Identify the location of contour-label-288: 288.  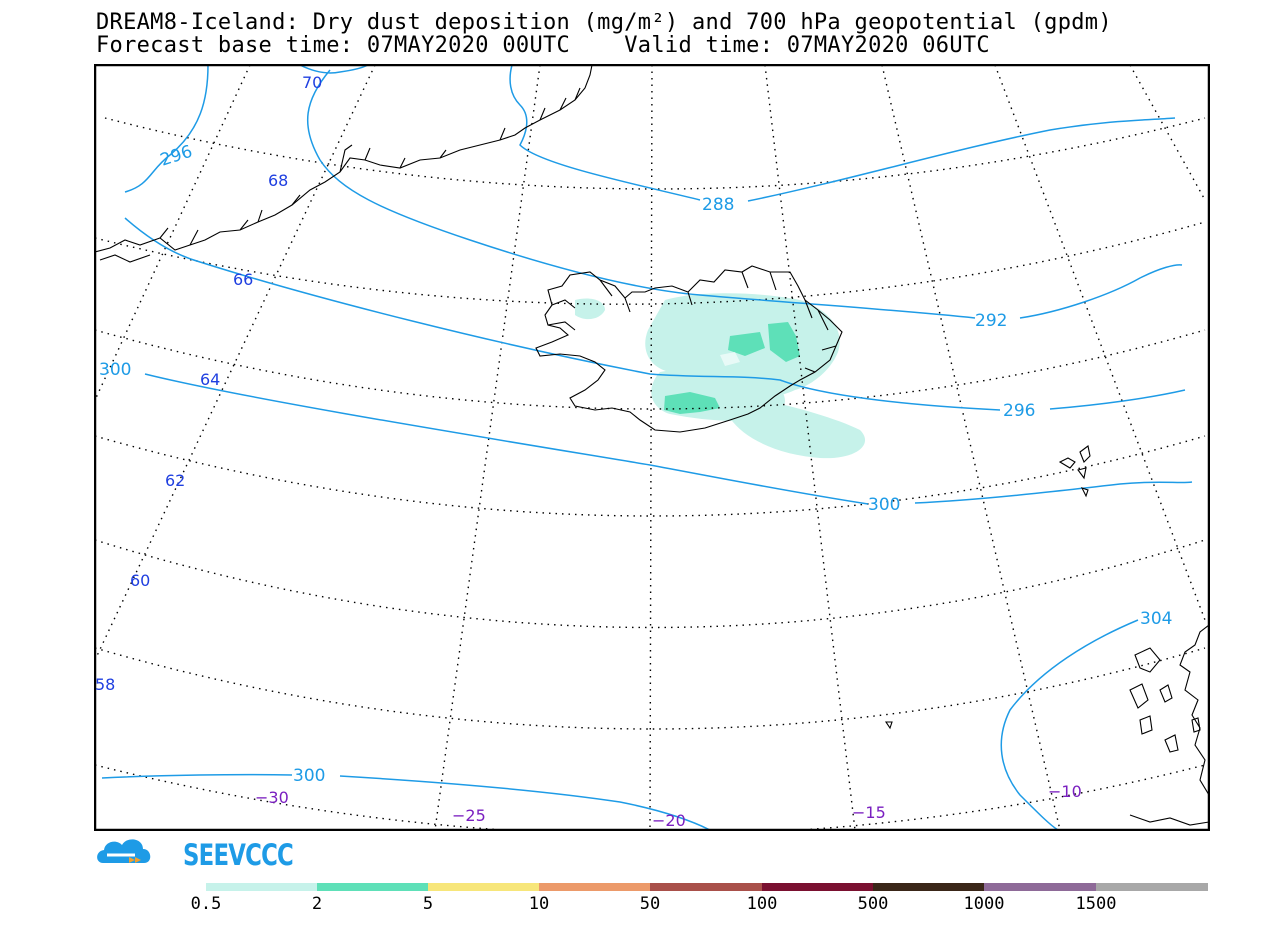
(718, 205).